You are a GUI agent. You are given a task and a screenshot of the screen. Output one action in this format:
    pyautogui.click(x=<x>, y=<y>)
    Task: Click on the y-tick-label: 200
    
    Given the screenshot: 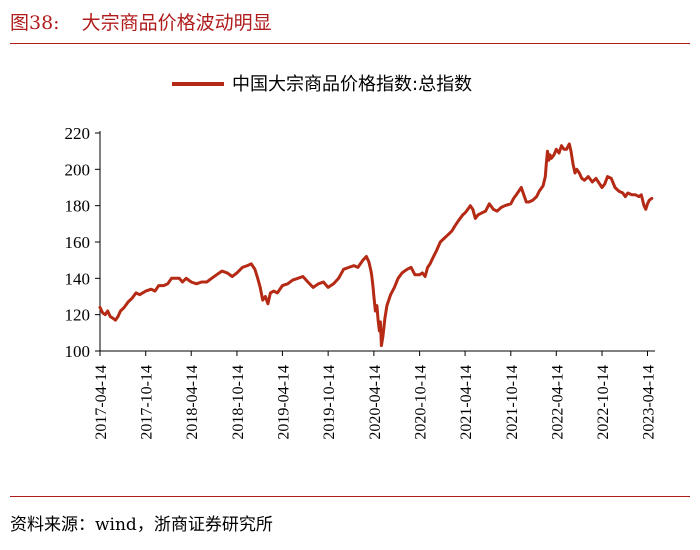 What is the action you would take?
    pyautogui.click(x=78, y=169)
    